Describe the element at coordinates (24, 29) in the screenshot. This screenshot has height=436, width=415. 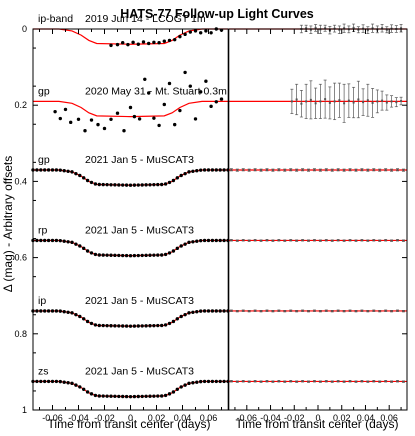
I see `y-tick-label: 0` at that location.